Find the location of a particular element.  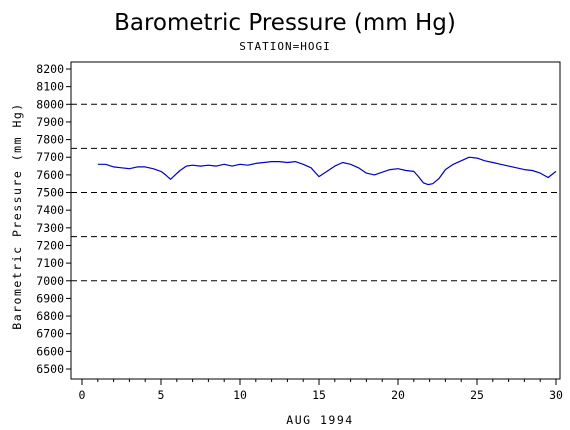

y-tick-label: 7300 is located at coordinates (50, 228).